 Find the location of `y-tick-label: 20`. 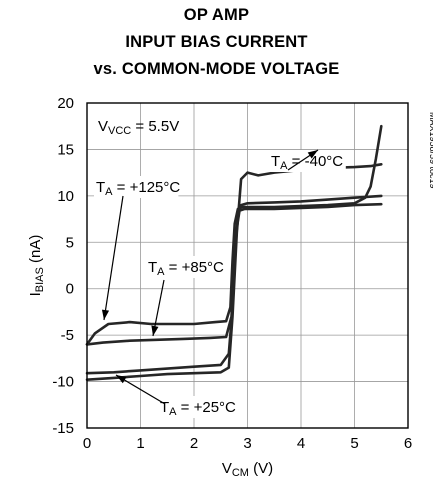

y-tick-label: 20 is located at coordinates (65, 103).